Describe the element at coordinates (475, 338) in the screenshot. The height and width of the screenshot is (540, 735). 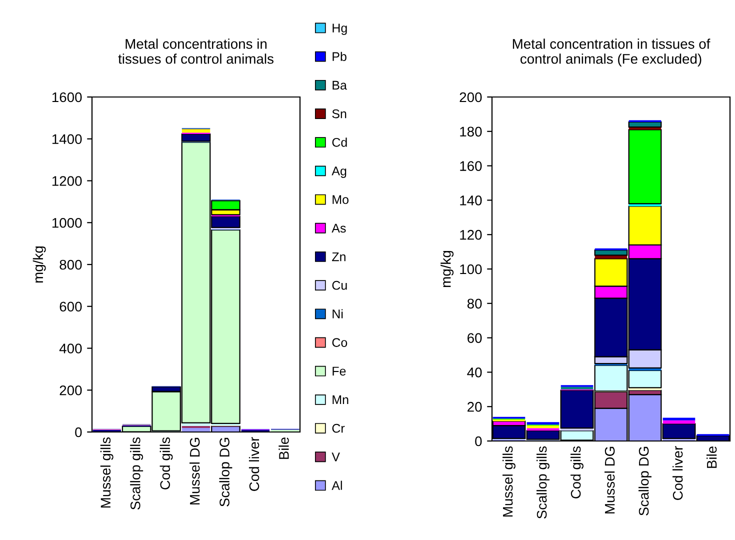
I see `y-tick-label: 60` at that location.